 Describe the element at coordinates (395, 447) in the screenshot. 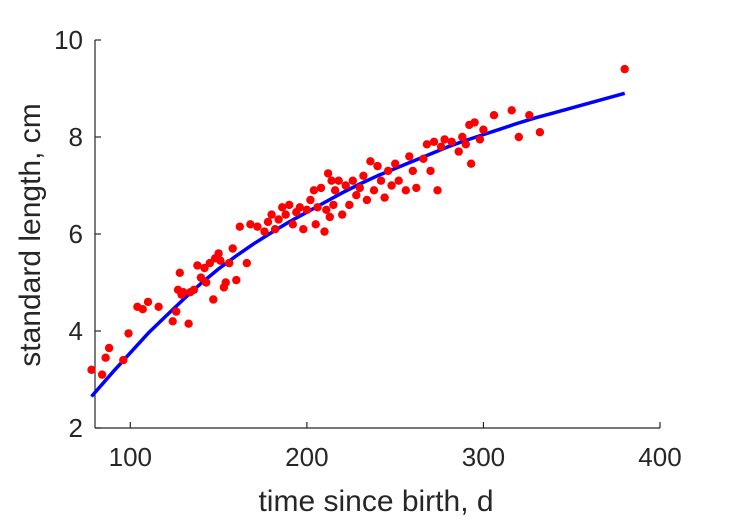

I see `x-ticks: 100 200 300 400` at that location.